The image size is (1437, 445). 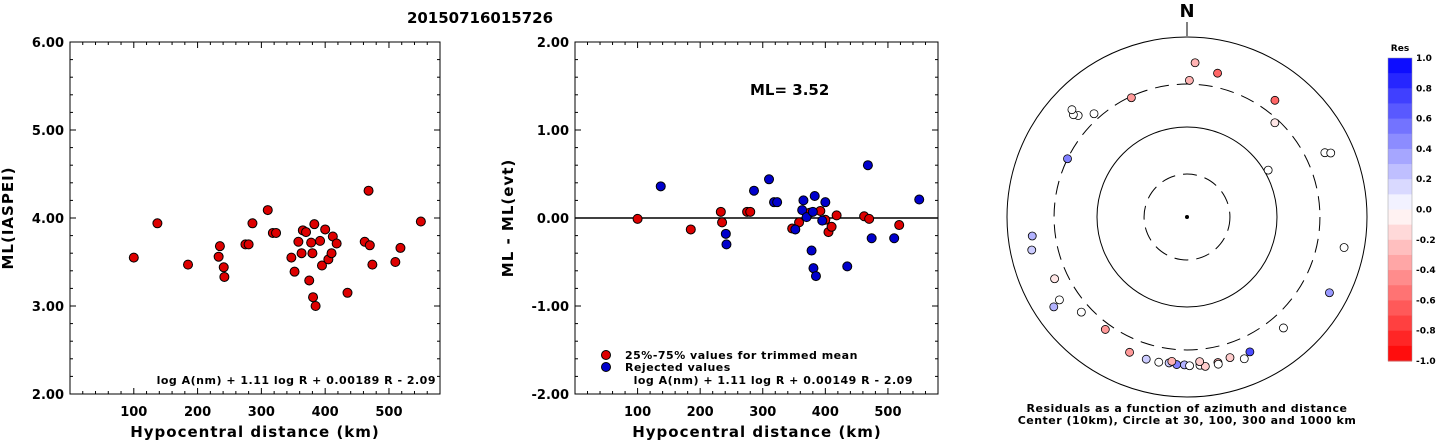 I want to click on p2-ytick-label-4: 2.00, so click(x=553, y=43).